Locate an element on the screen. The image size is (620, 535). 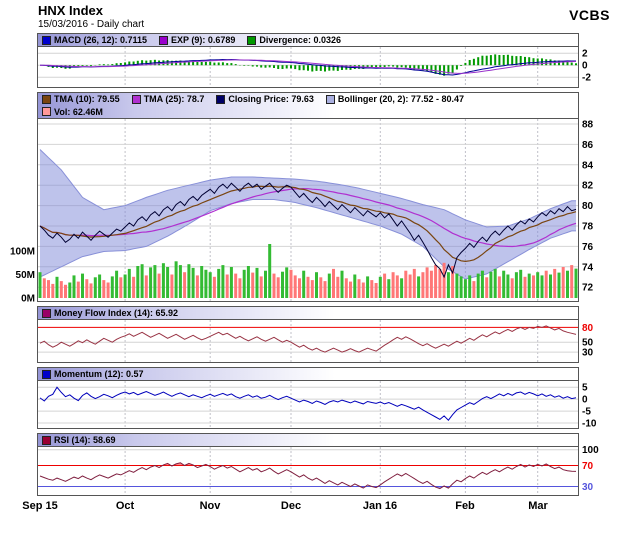
exp-swatch-icon is located at coordinates (164, 40).